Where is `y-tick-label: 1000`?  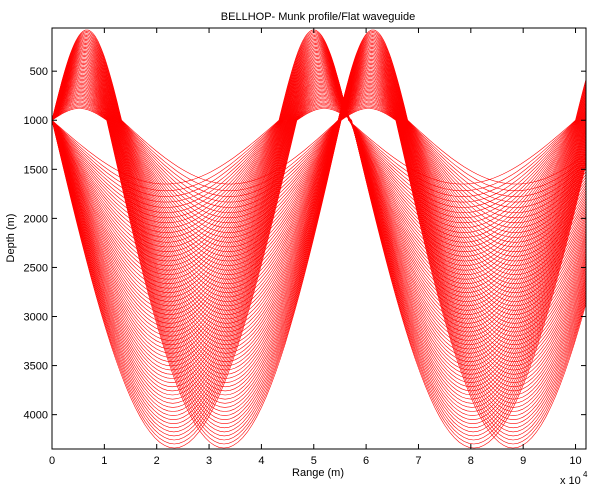
y-tick-label: 1000 is located at coordinates (36, 121).